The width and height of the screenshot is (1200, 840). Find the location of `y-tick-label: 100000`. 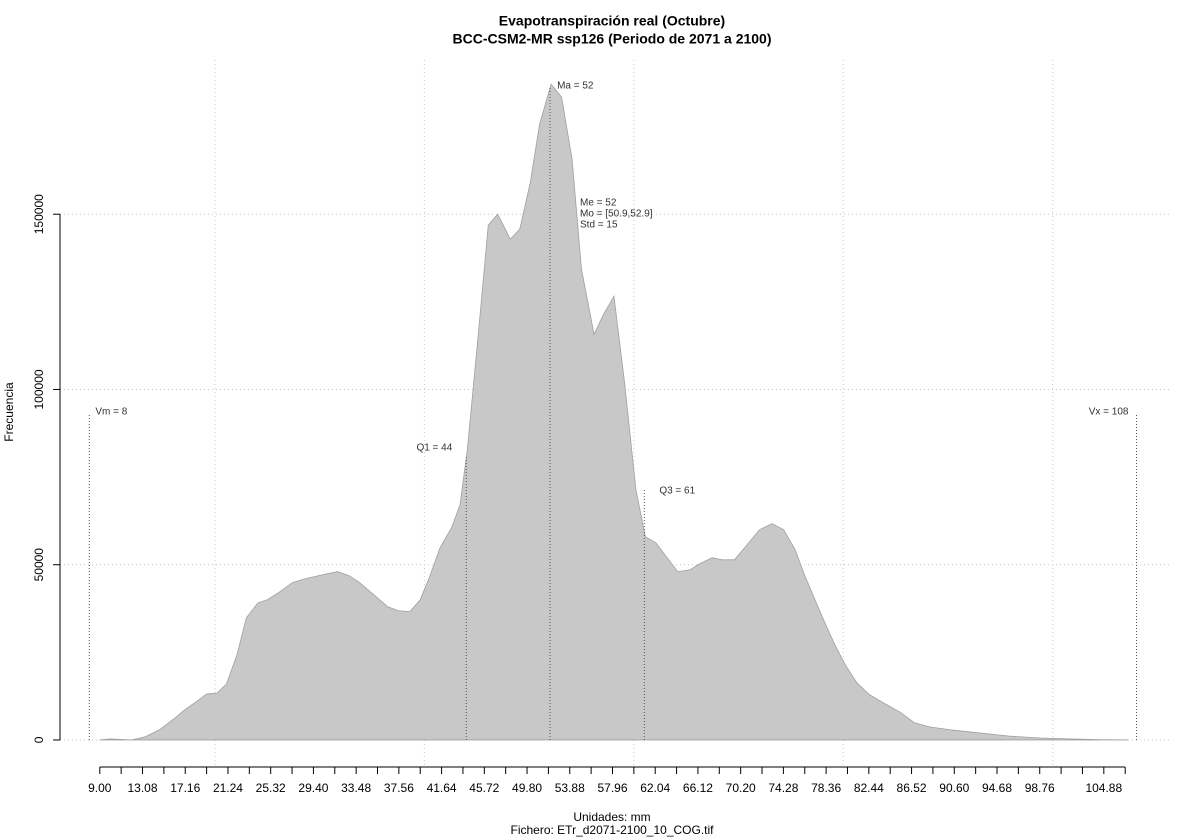

y-tick-label: 100000 is located at coordinates (39, 389).